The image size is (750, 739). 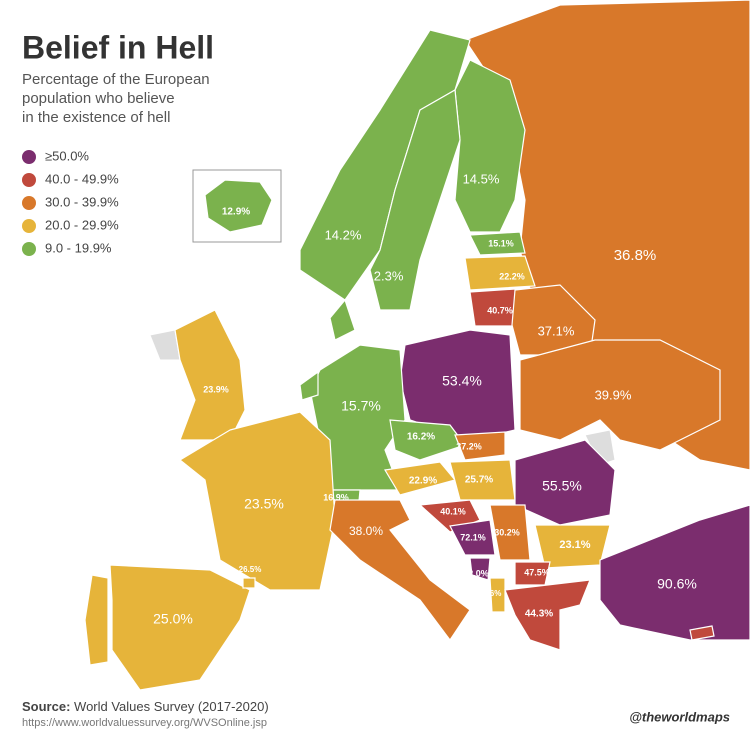 What do you see at coordinates (707, 645) in the screenshot?
I see `region-label: 49.5%` at bounding box center [707, 645].